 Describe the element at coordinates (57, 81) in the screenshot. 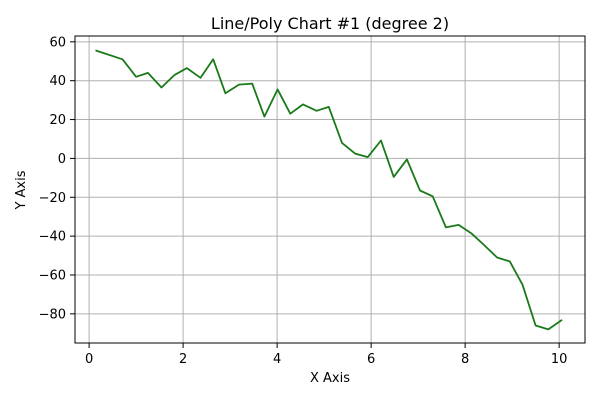

I see `y-tick-label: 40` at that location.